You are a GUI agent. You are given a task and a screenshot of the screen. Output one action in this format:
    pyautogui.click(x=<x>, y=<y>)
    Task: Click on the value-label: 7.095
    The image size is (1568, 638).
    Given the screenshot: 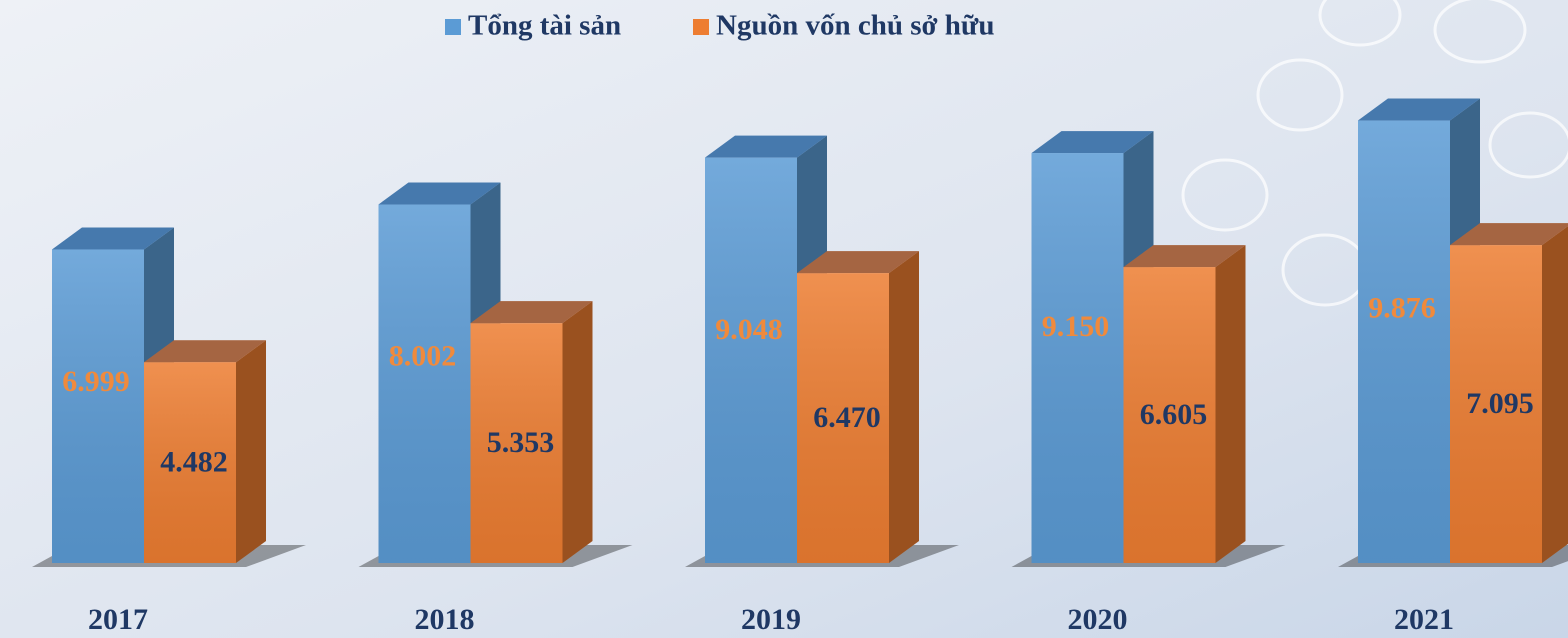 What is the action you would take?
    pyautogui.click(x=1500, y=403)
    